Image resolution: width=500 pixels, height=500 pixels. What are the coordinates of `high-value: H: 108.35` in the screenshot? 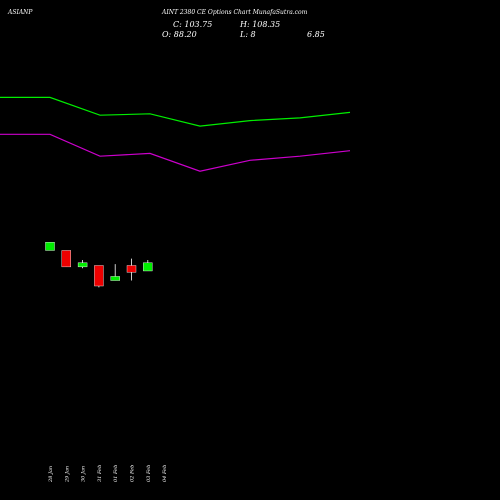 It's located at (260, 24).